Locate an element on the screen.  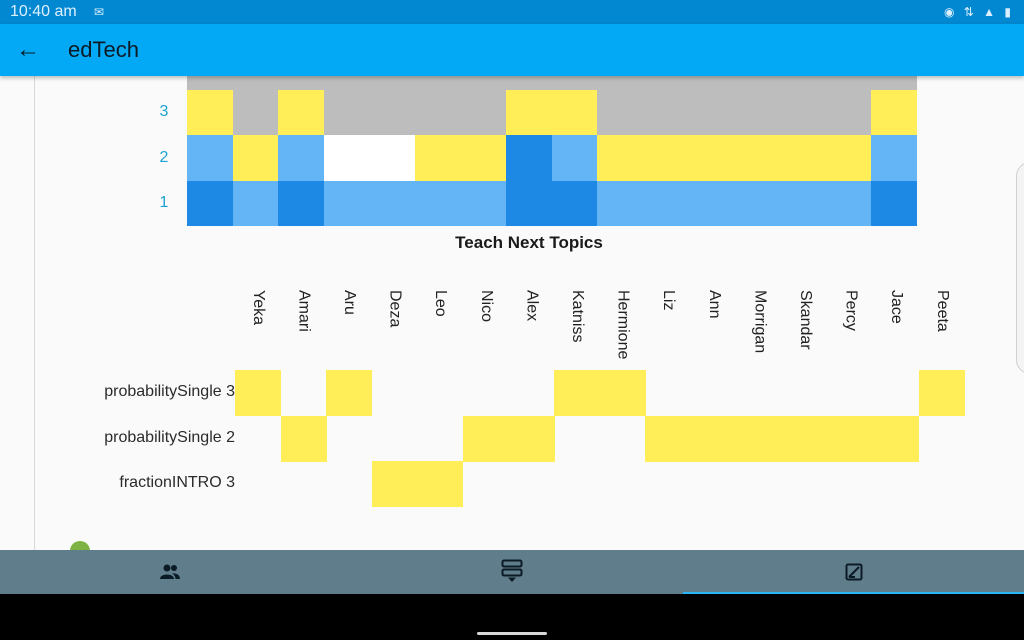
level-tick-label: 3 is located at coordinates (164, 111).